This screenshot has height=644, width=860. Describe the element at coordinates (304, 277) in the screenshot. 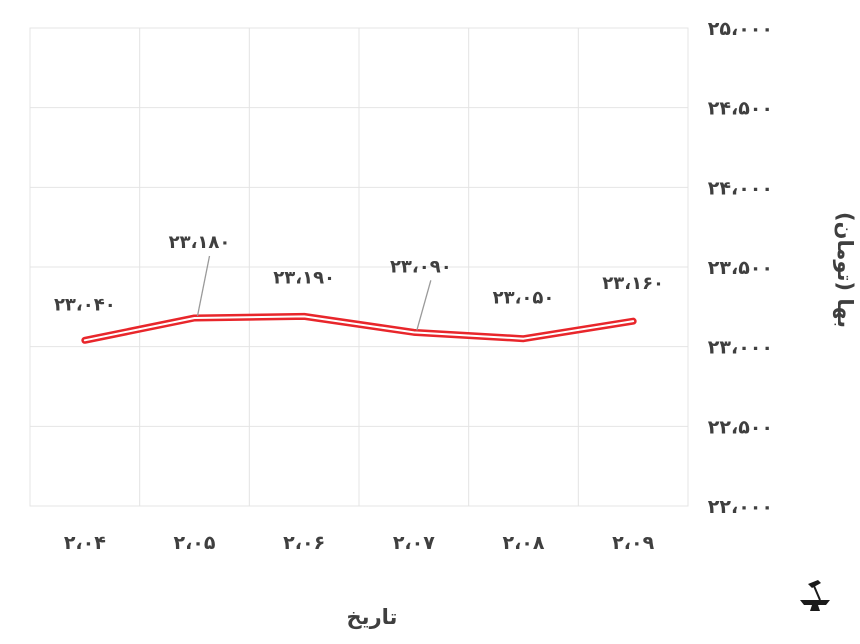

I see `data-label: ۲۳،۱۹۰` at that location.